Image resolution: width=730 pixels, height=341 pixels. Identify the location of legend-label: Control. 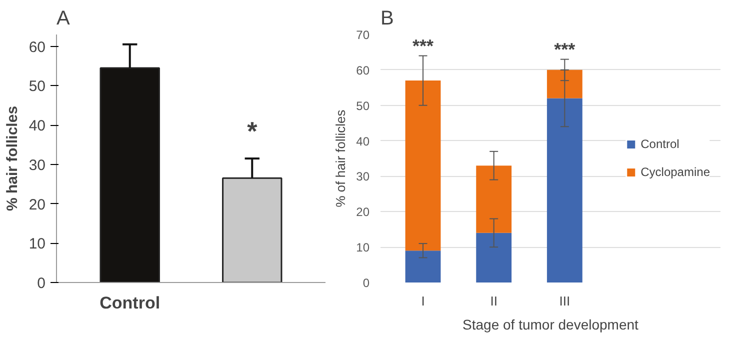
(660, 144).